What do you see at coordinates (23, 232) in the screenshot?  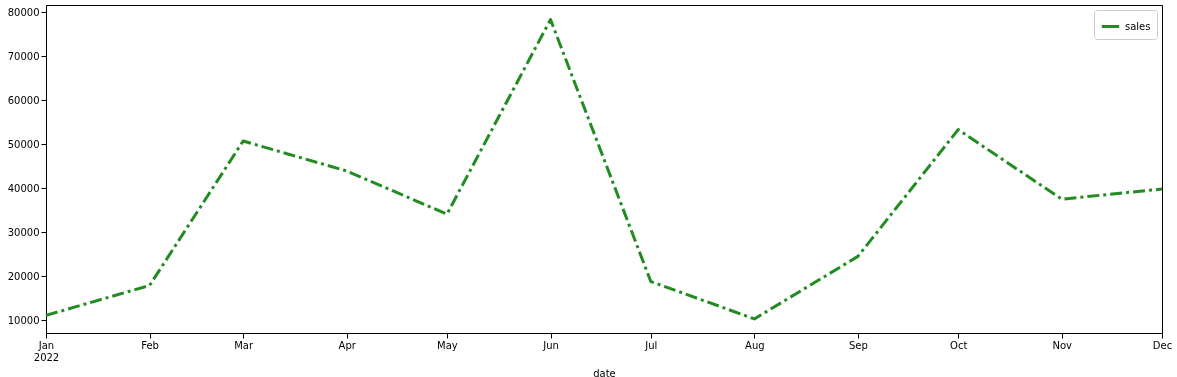 I see `y-tick-label: 30000` at bounding box center [23, 232].